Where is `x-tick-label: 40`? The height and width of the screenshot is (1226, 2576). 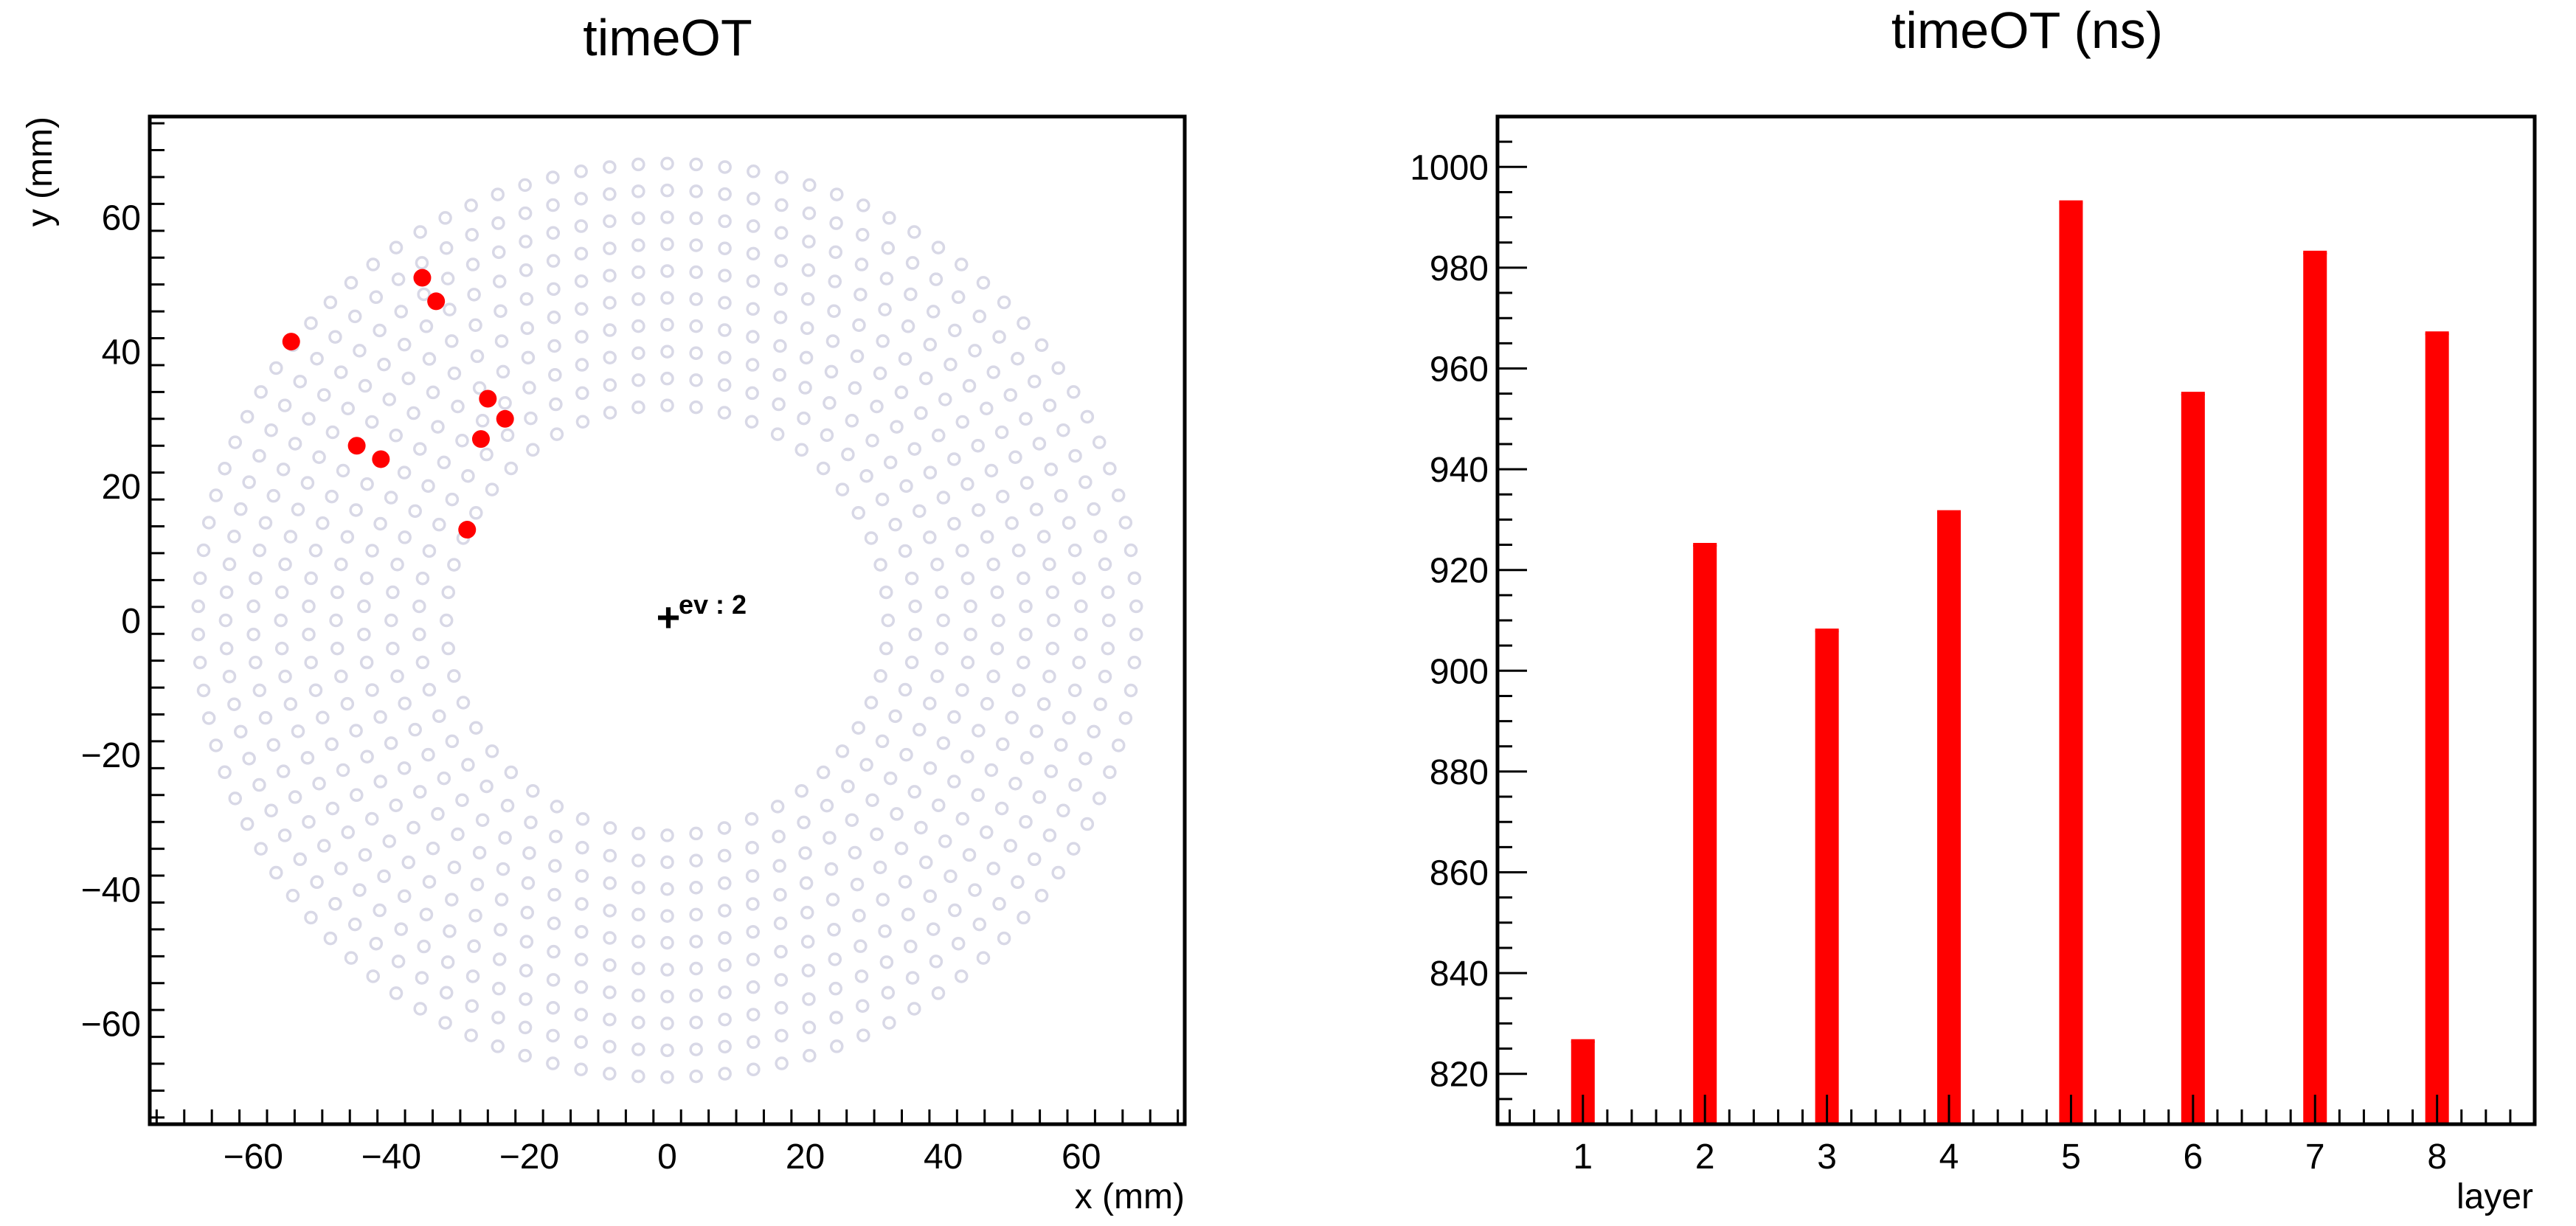
x-tick-label: 40 is located at coordinates (944, 1157).